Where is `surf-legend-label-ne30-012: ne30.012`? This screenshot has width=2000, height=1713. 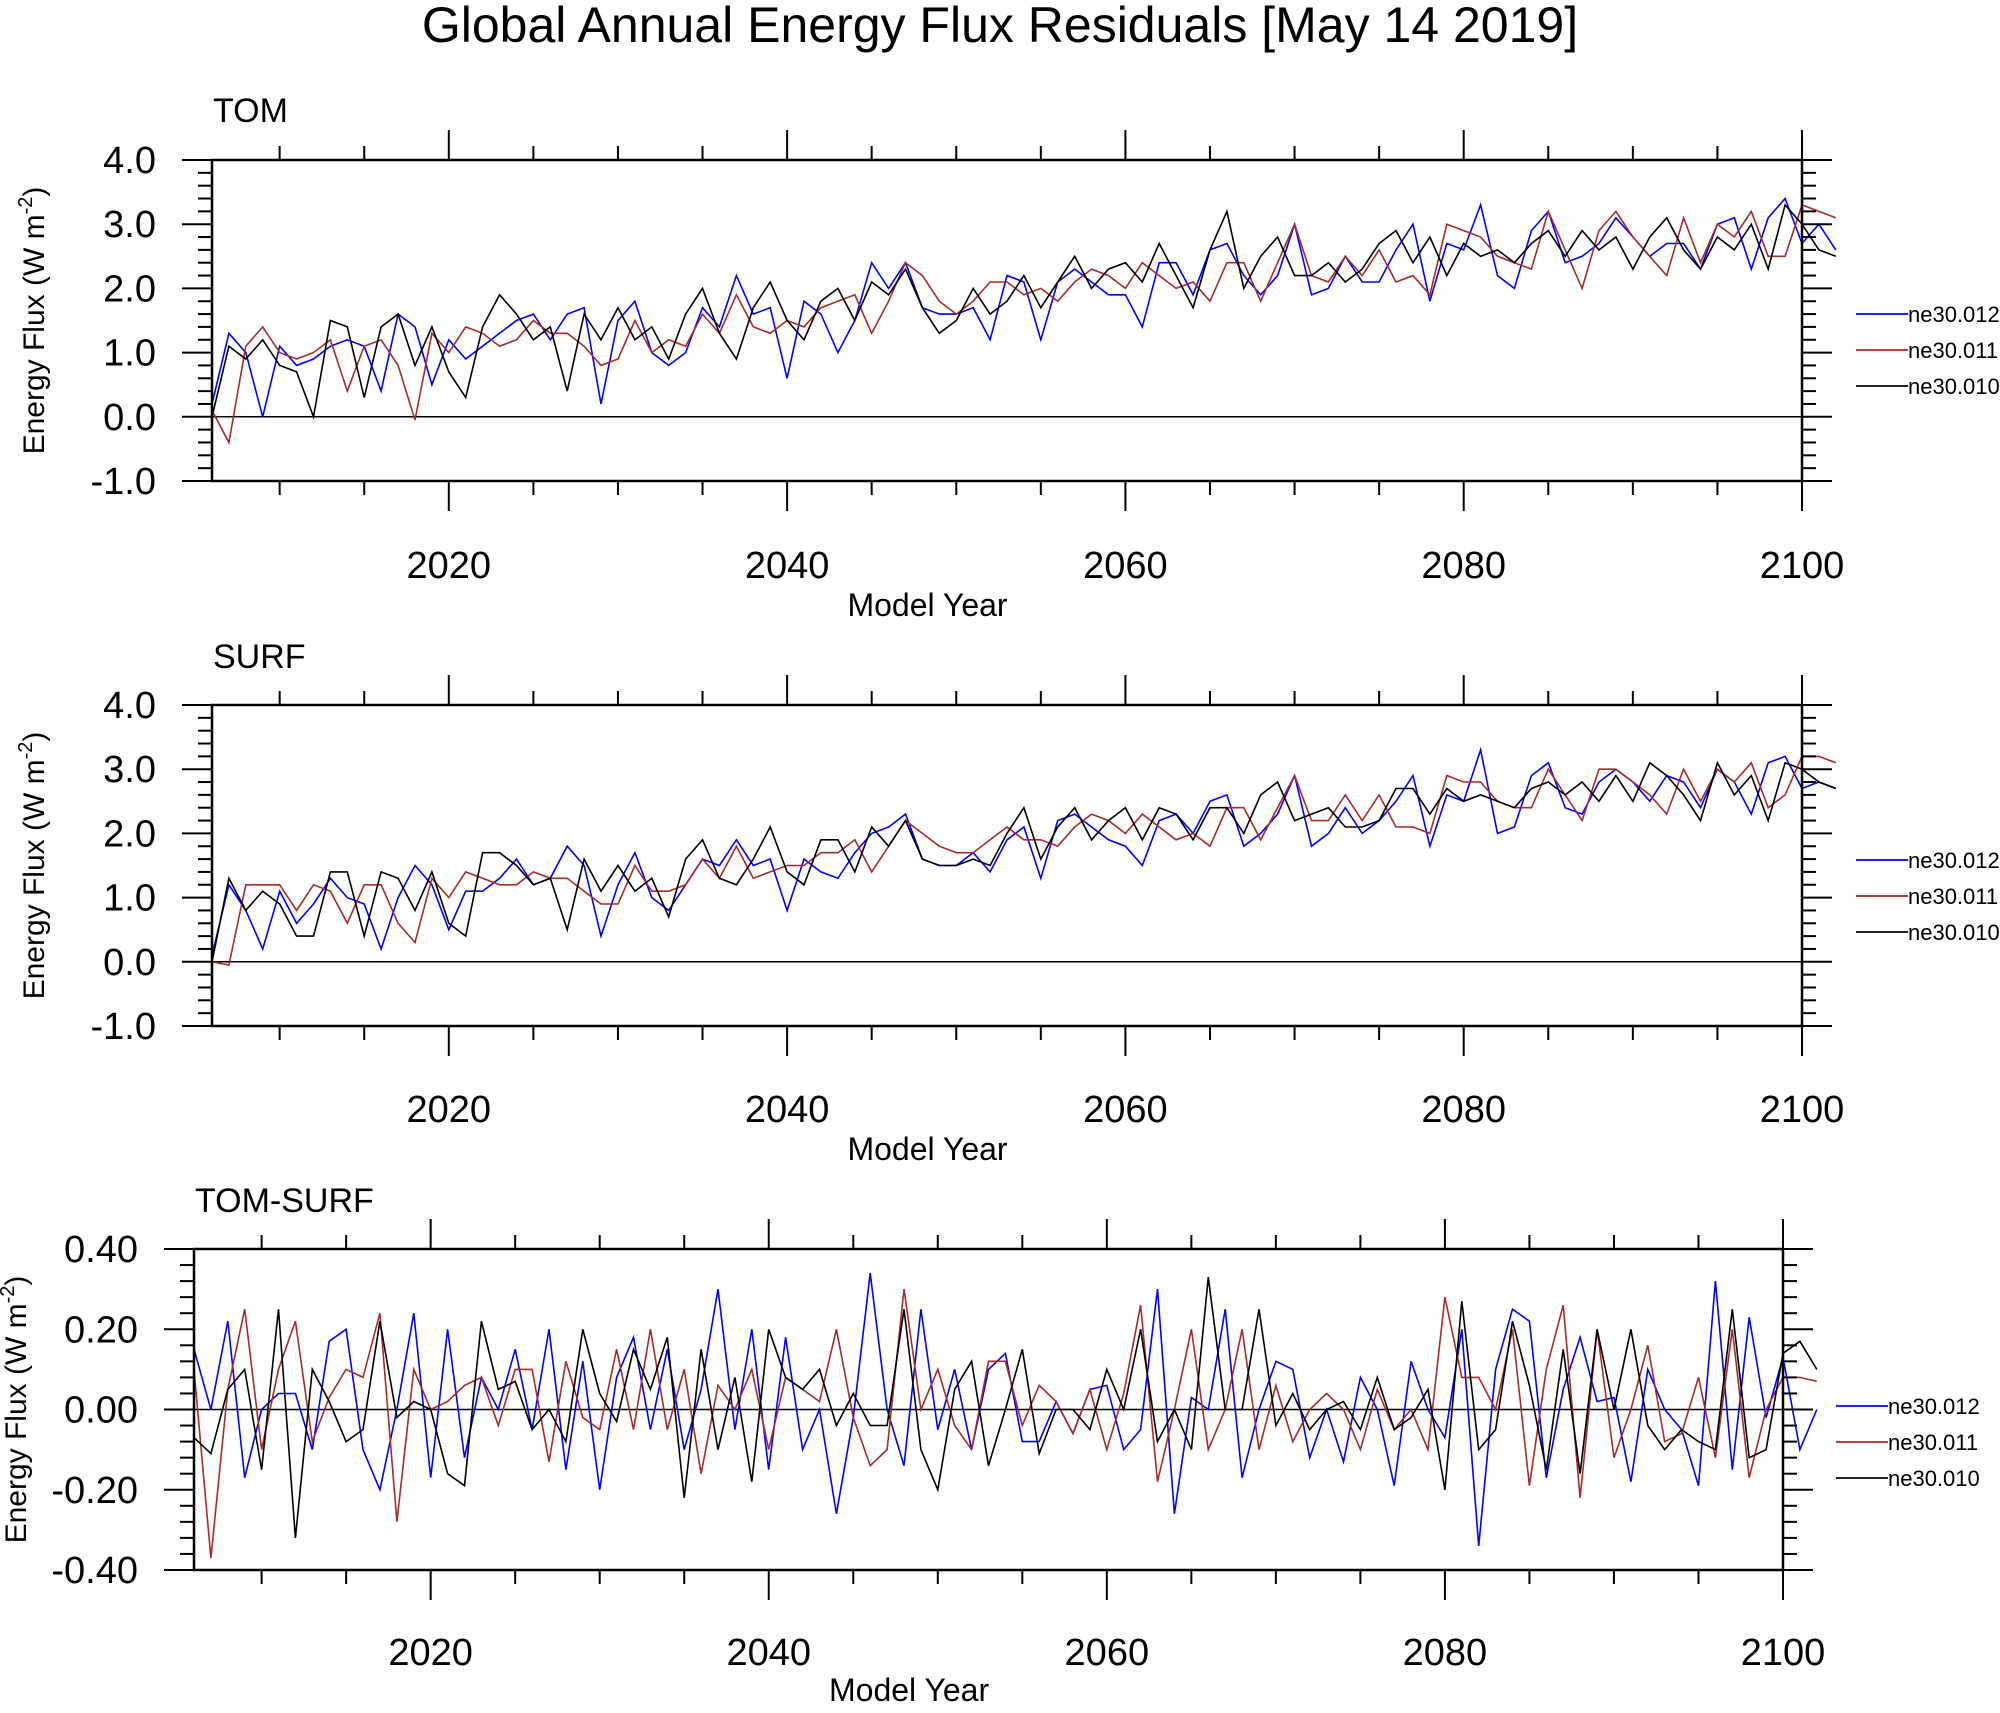 surf-legend-label-ne30-012: ne30.012 is located at coordinates (1954, 860).